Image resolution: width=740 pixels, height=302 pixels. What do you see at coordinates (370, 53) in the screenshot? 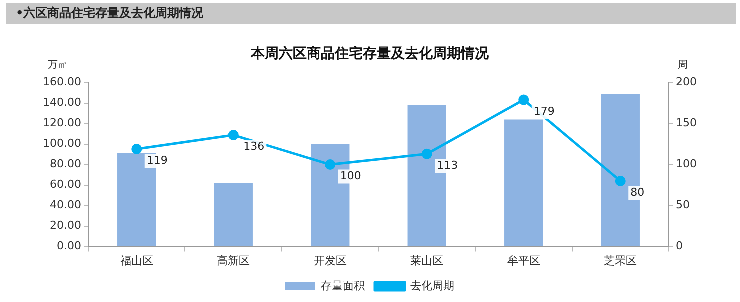
I see `chart-title: 本周六区商品住宅存量及去化周期情况` at bounding box center [370, 53].